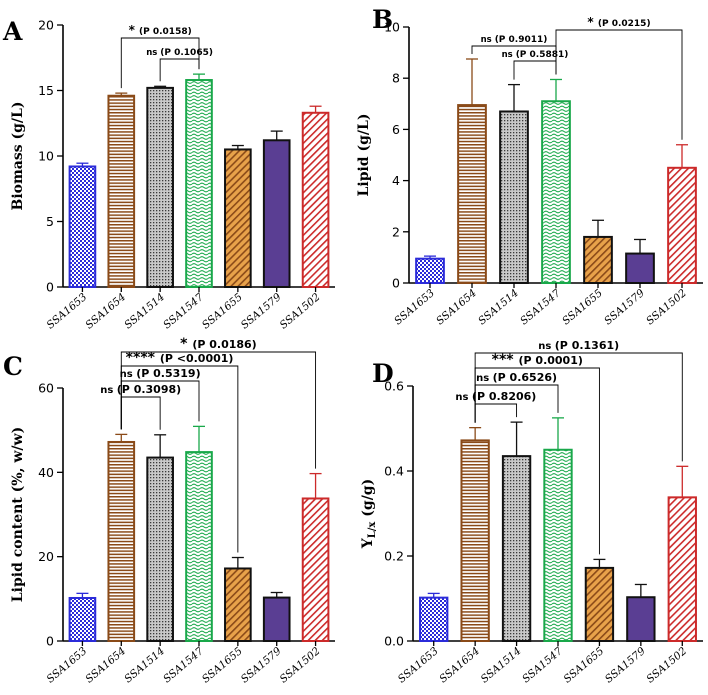  What do you see at coordinates (394, 641) in the screenshot?
I see `y-tick-label: 0.0` at bounding box center [394, 641].